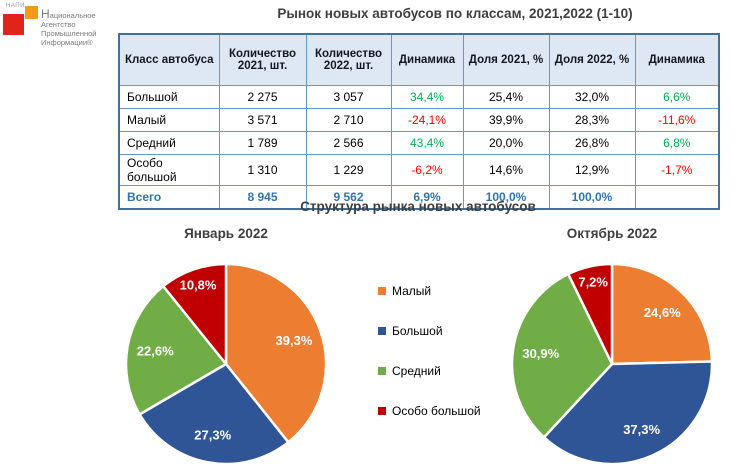  I want to click on legend-item: Большой, so click(429, 331).